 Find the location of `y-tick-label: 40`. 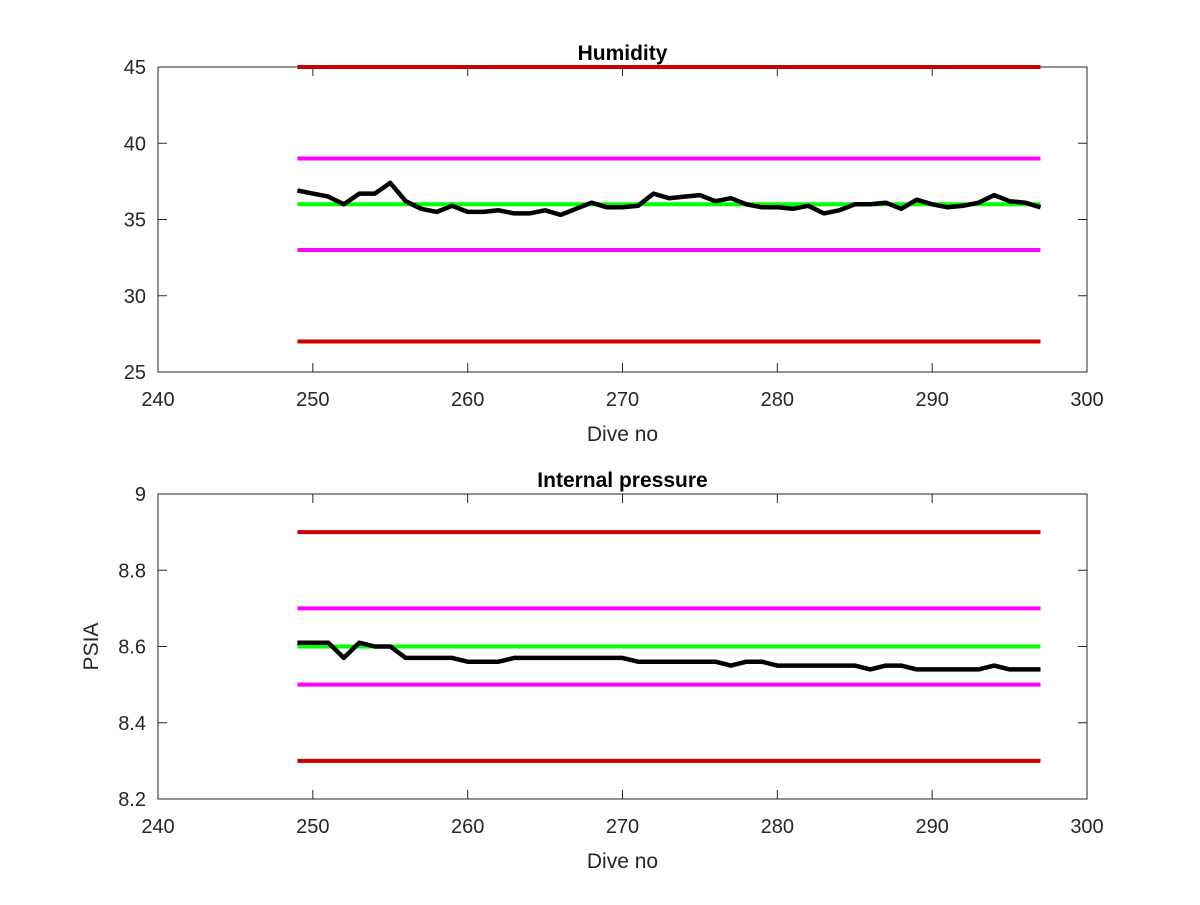

y-tick-label: 40 is located at coordinates (135, 144).